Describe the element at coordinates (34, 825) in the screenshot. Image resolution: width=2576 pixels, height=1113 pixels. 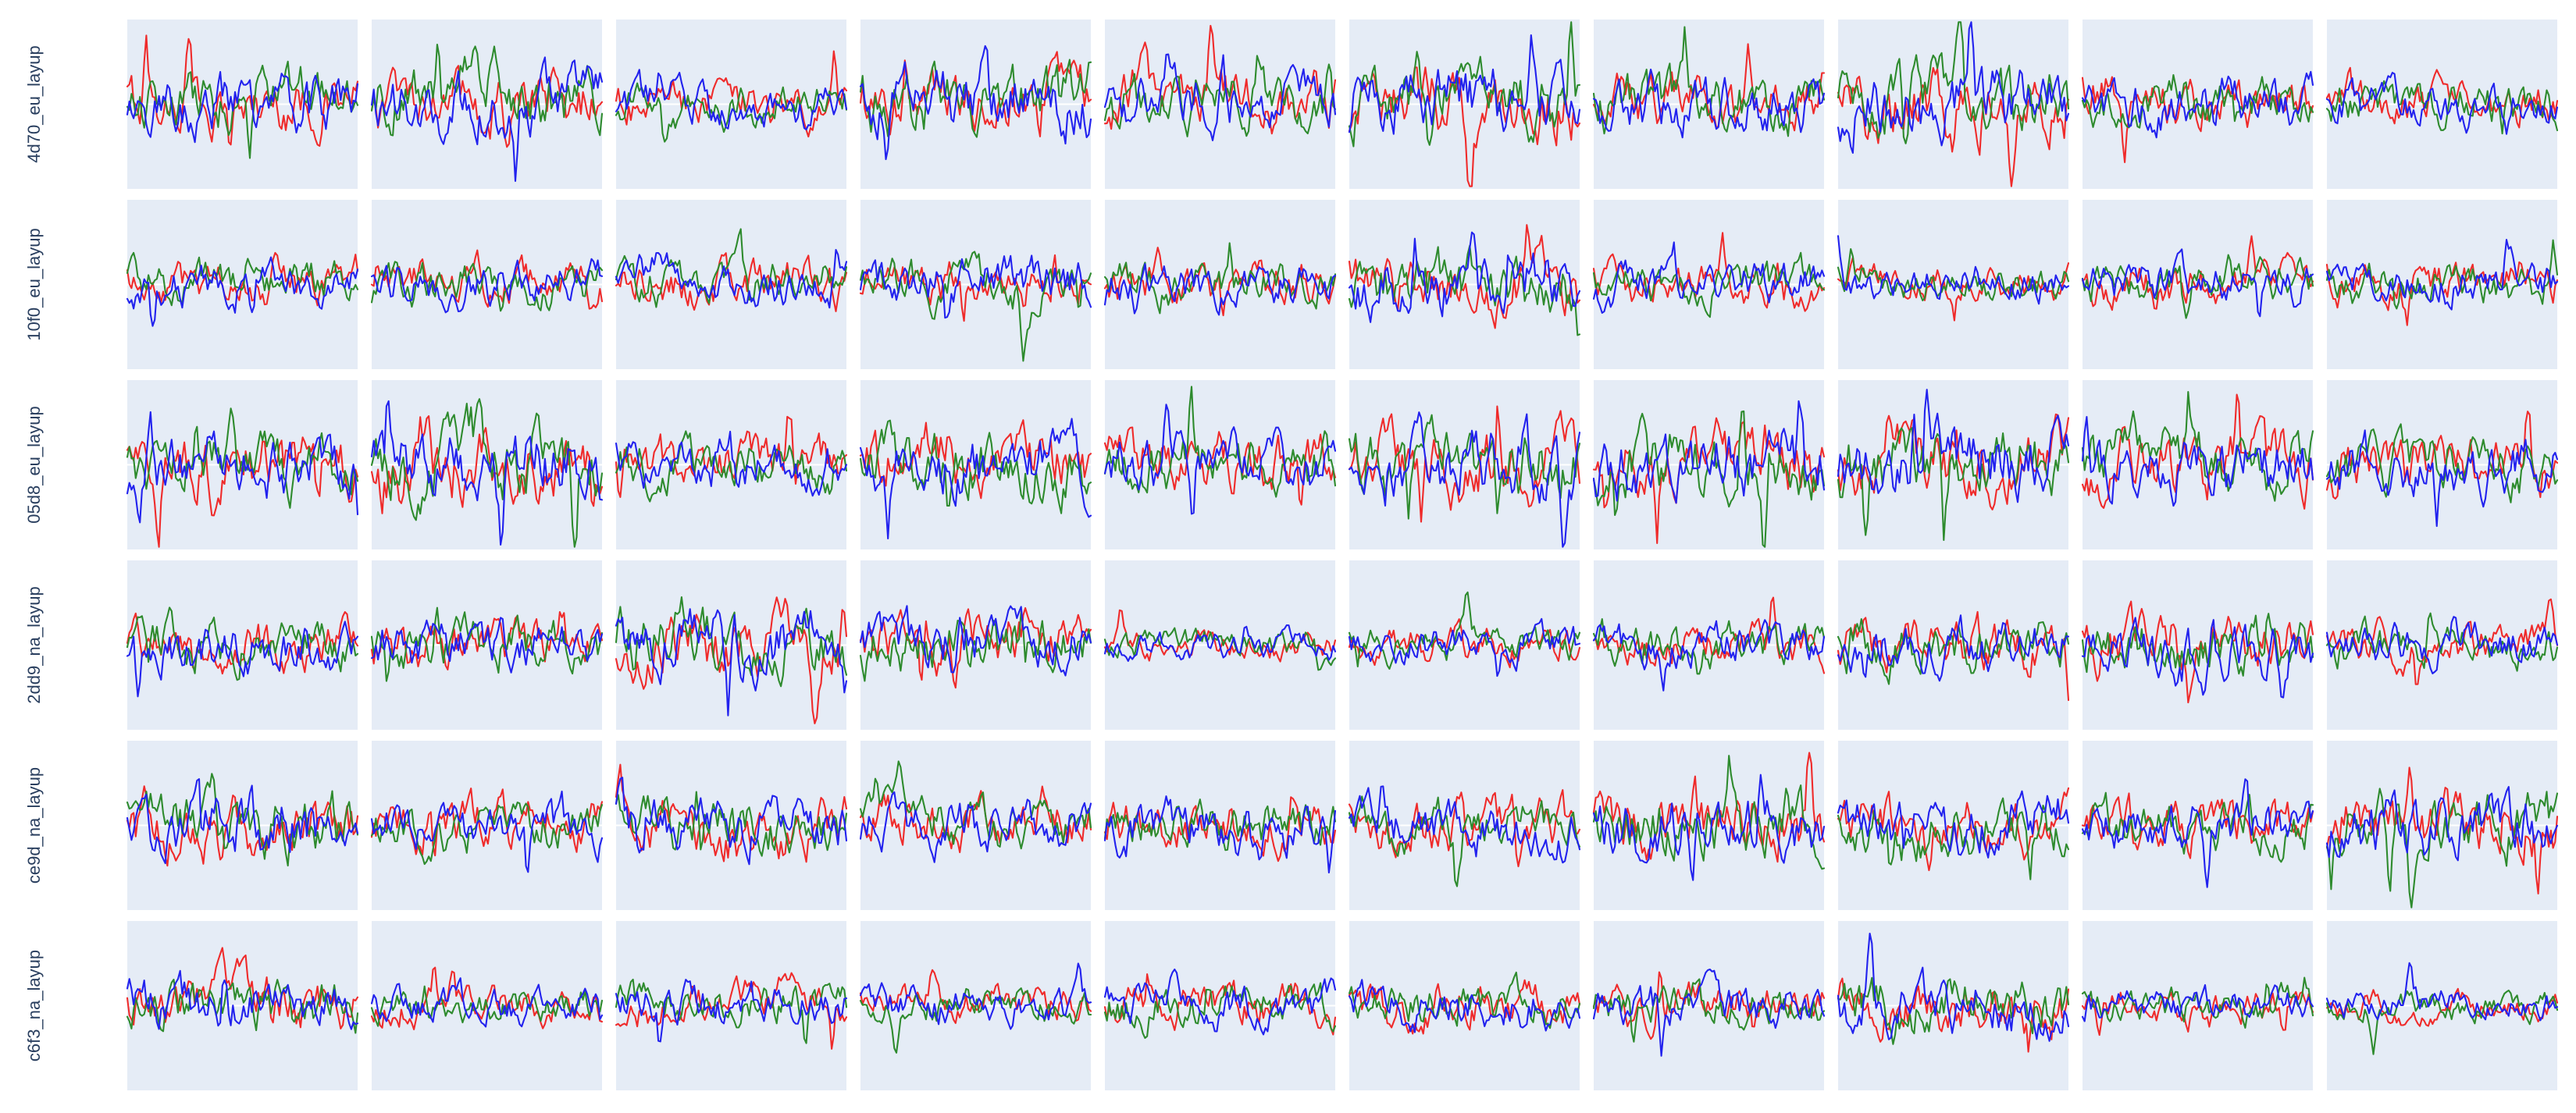
I see `row-label: ce9d_na_layup` at that location.